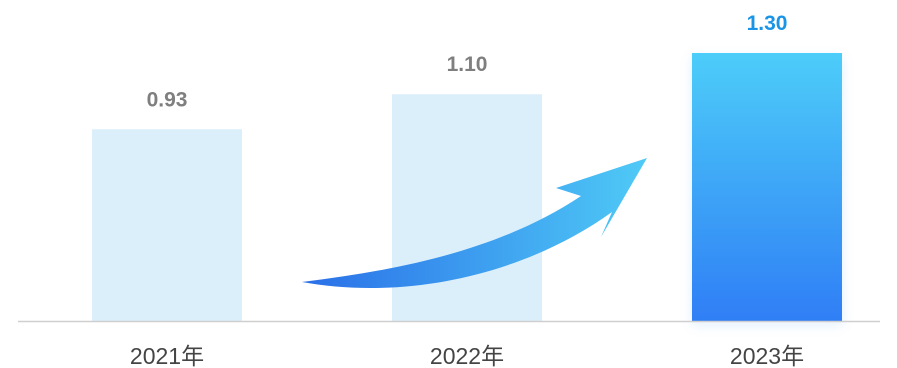 The width and height of the screenshot is (897, 368). I want to click on x-tick-label-2022年: 2022年, so click(467, 355).